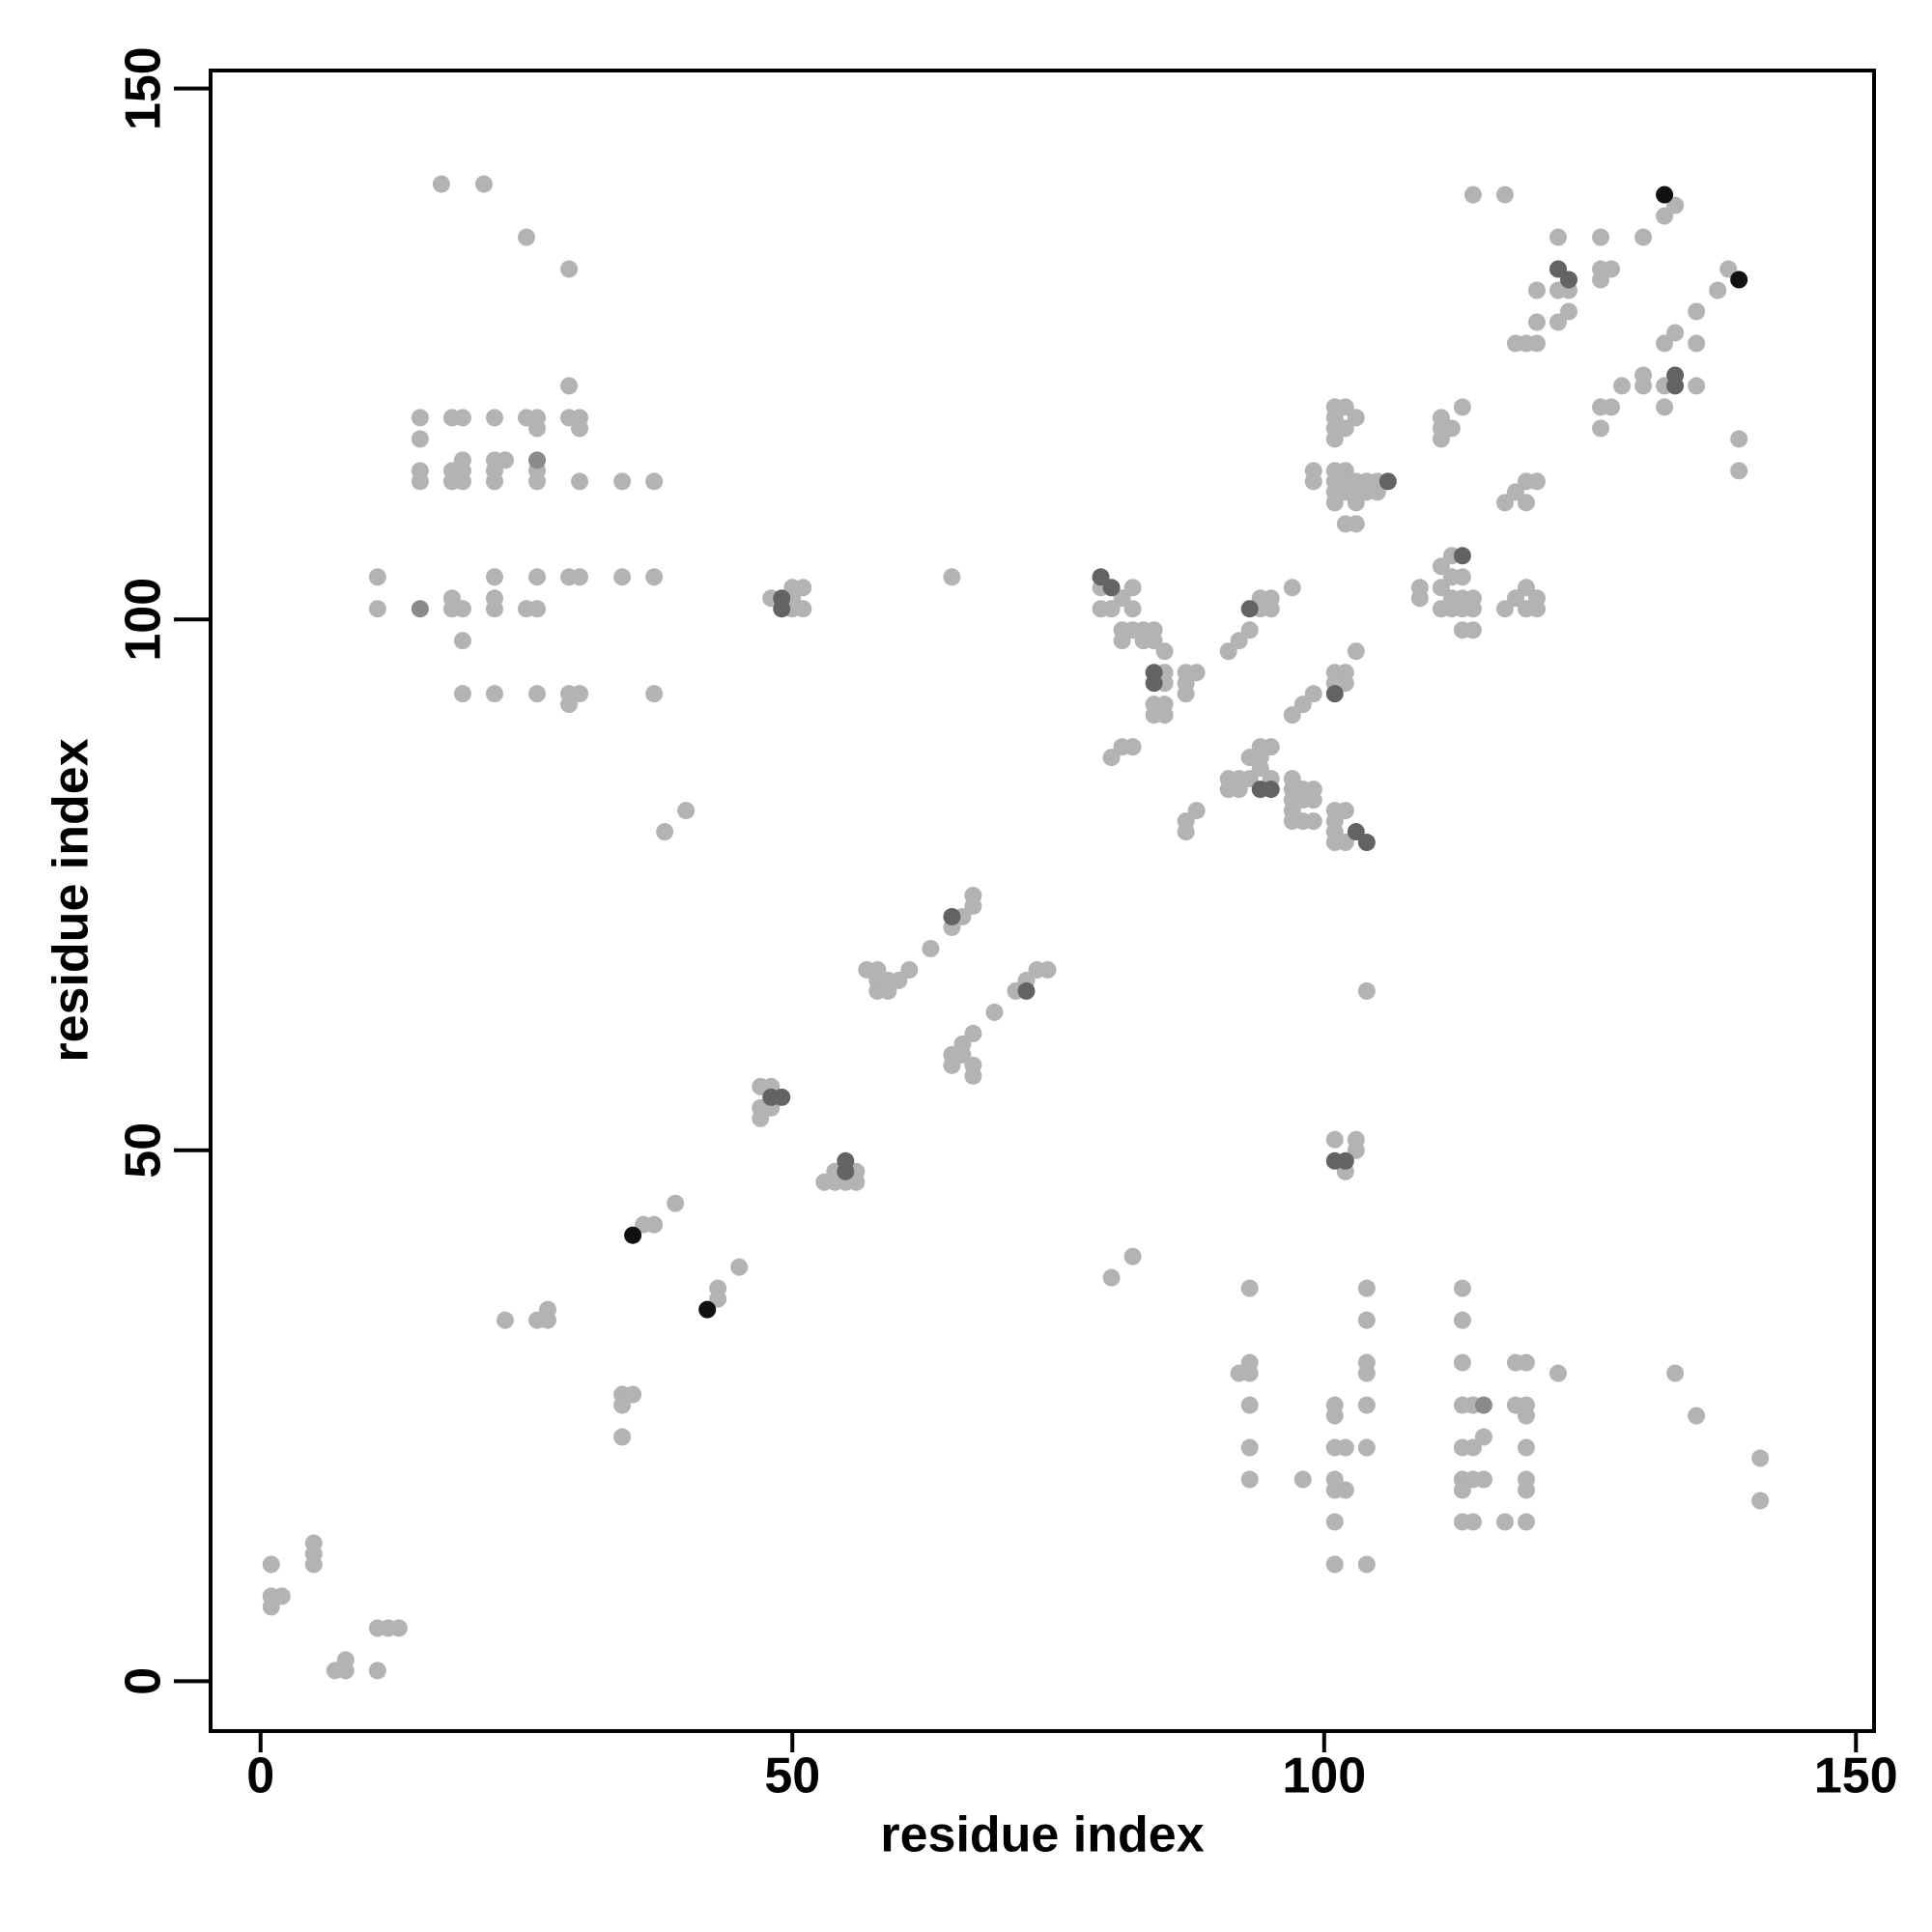 The width and height of the screenshot is (1932, 1932). I want to click on x-axis-label: residue index, so click(1042, 1835).